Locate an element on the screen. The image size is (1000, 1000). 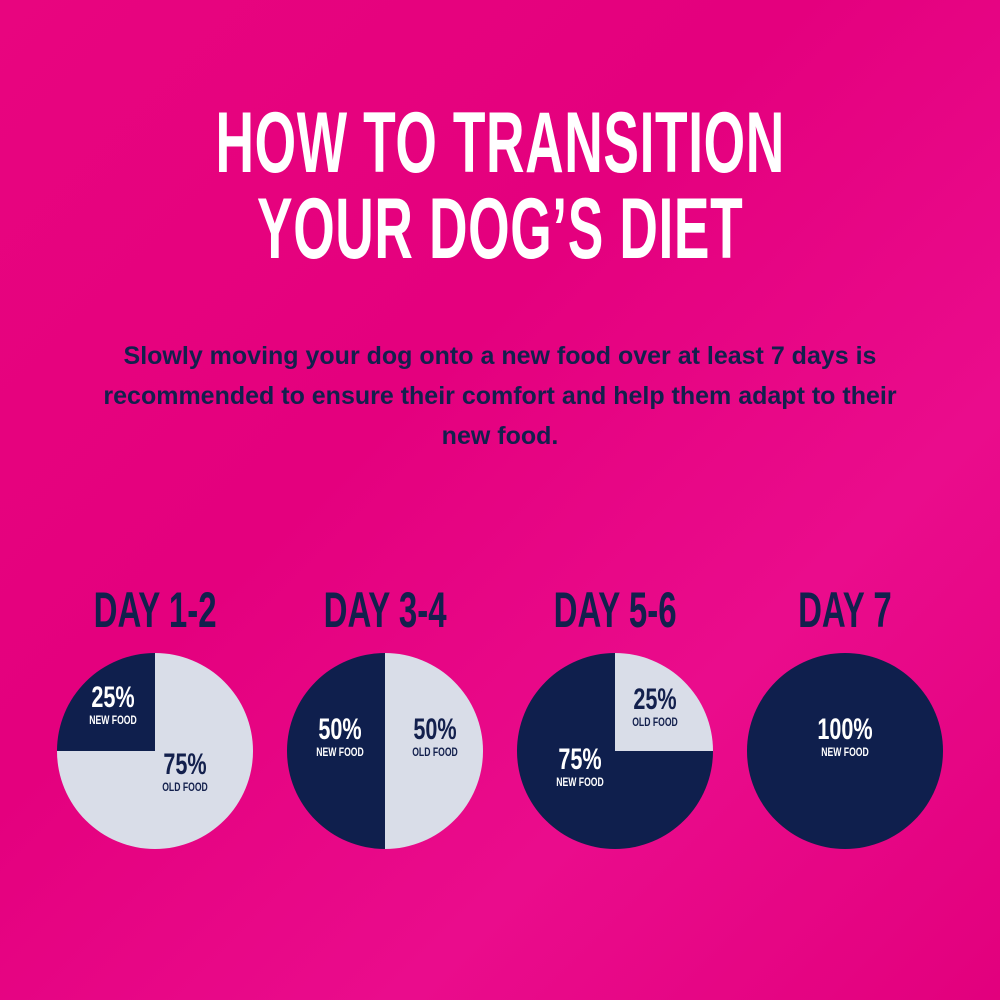
day-label-text: DAY 1-2 is located at coordinates (155, 610).